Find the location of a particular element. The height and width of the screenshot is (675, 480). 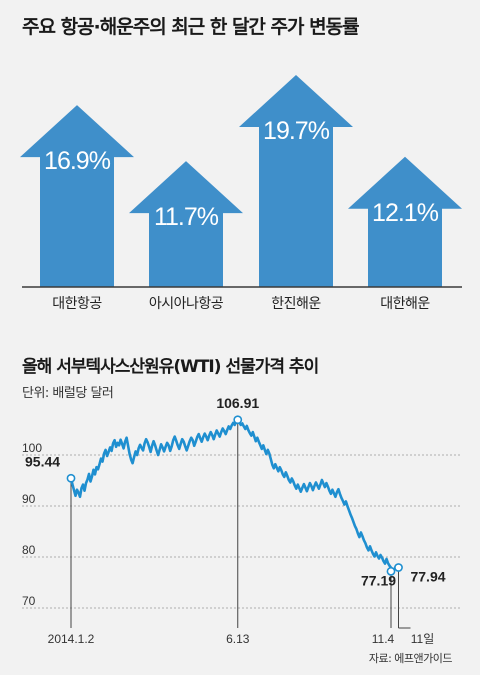

arrow-category-label: 대한해운 is located at coordinates (405, 304).